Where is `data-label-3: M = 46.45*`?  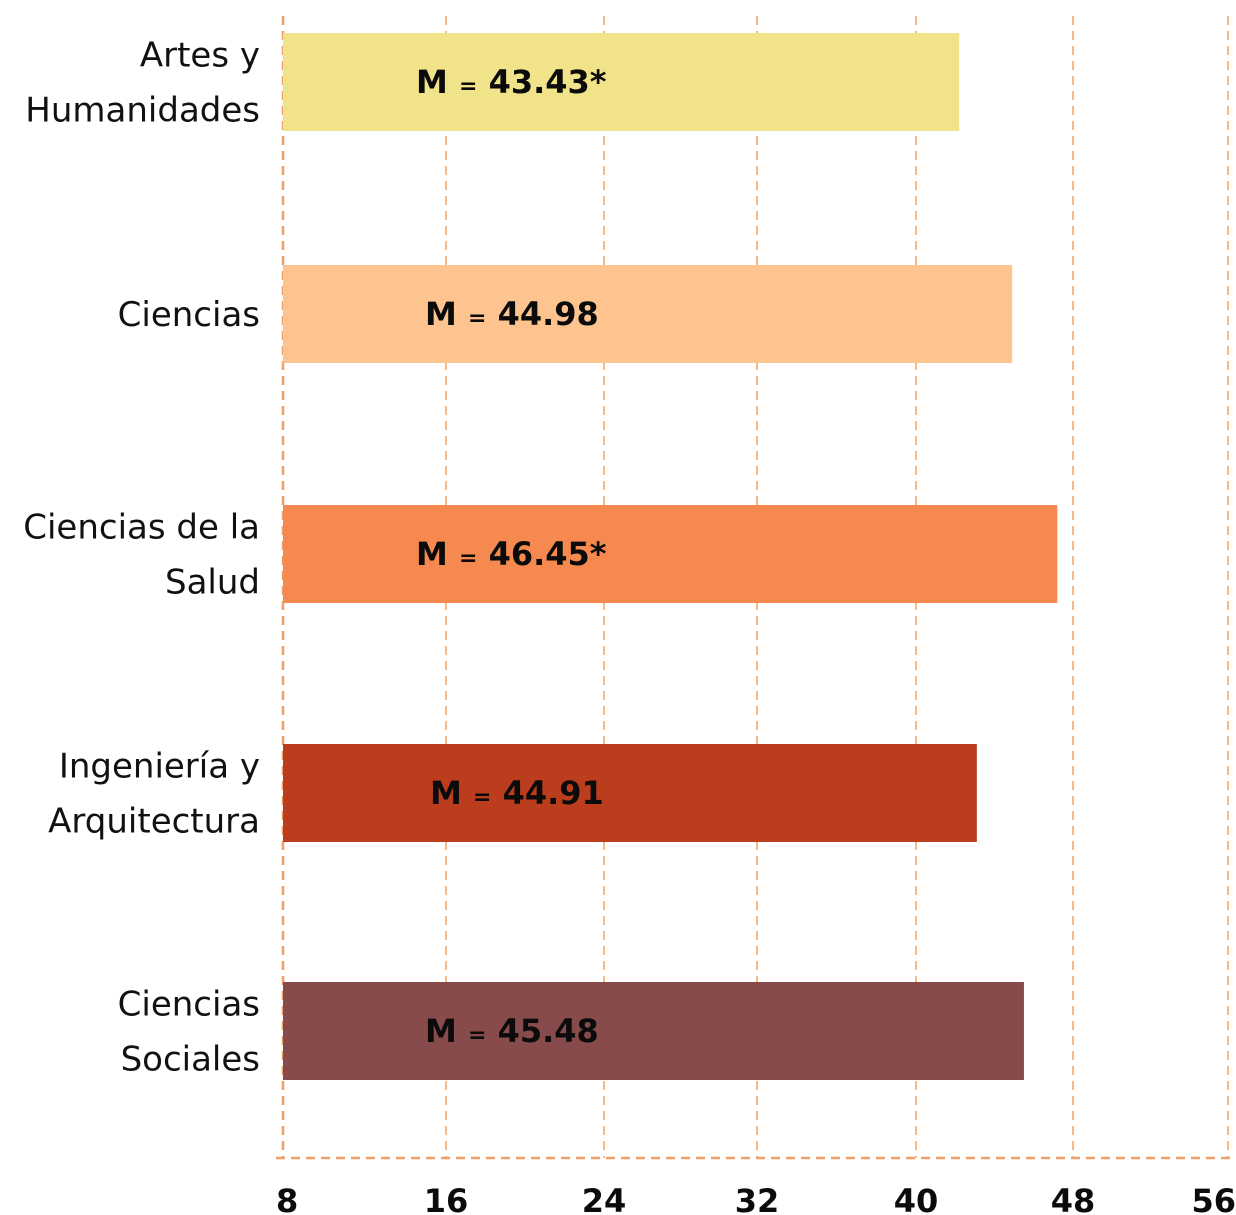 data-label-3: M = 46.45* is located at coordinates (511, 554).